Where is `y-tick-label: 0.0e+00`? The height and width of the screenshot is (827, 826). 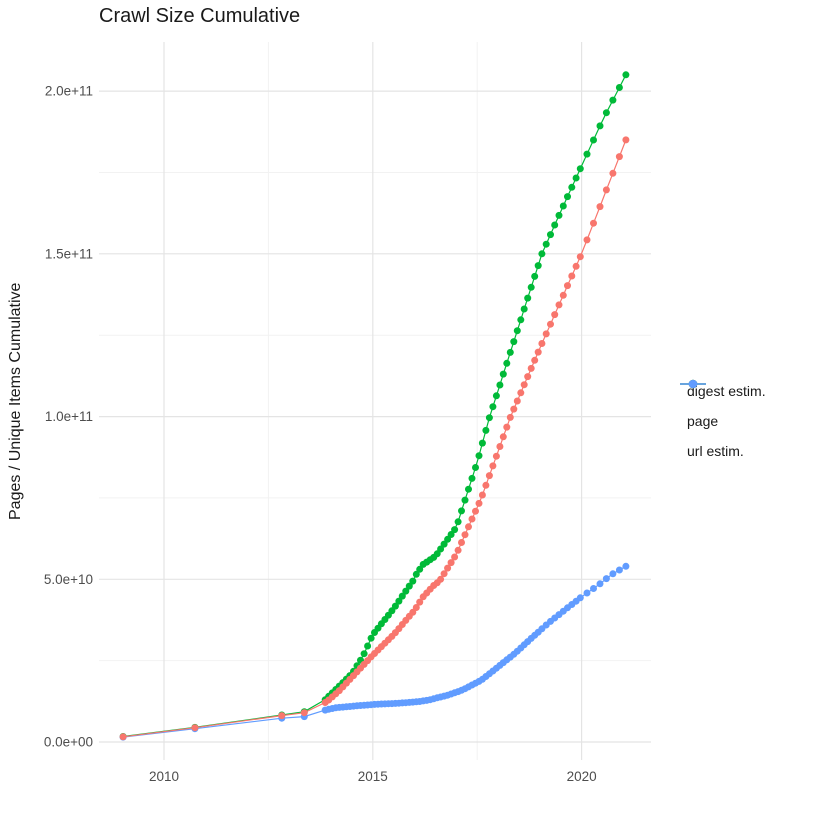 y-tick-label: 0.0e+00 is located at coordinates (68, 742).